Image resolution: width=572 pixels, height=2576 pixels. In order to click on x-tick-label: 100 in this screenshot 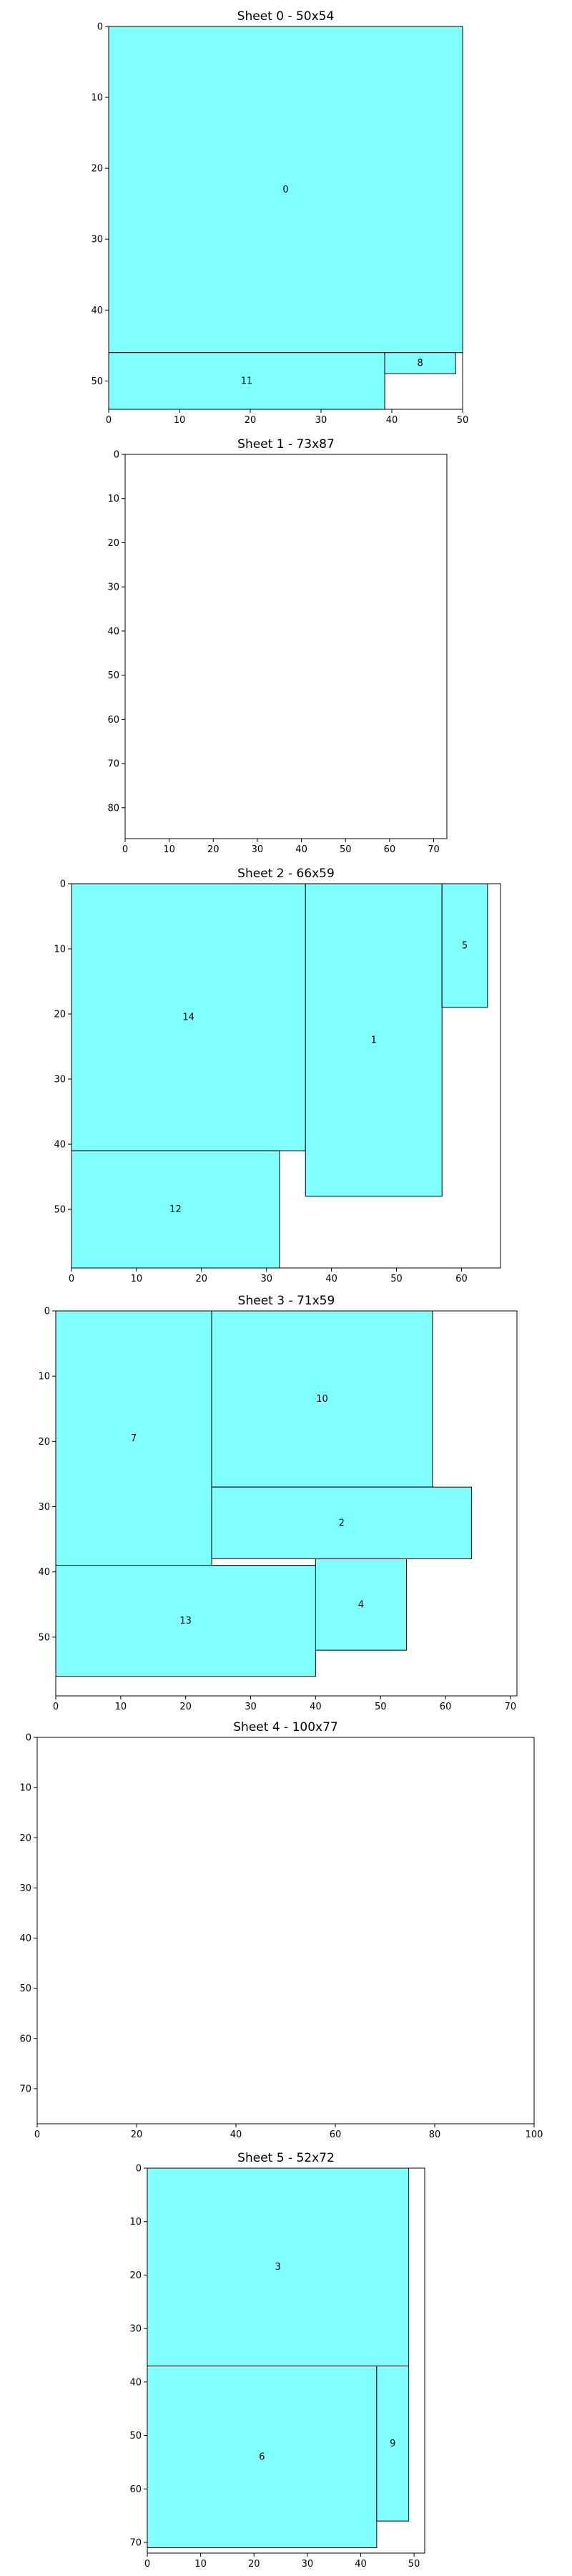, I will do `click(534, 2134)`.